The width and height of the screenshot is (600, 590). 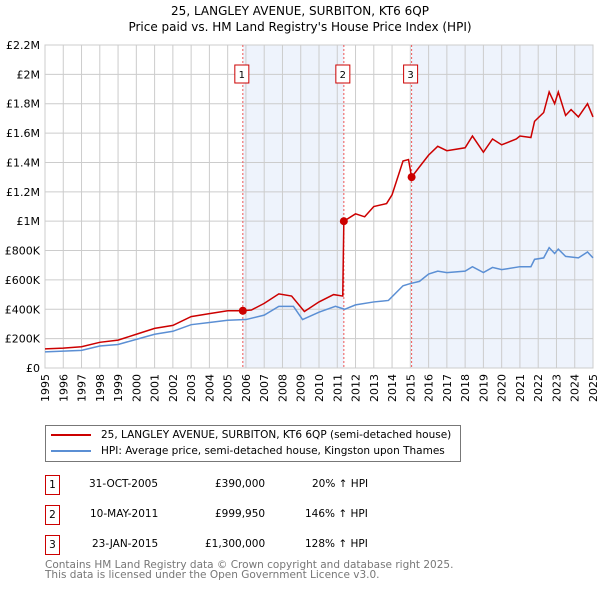 What do you see at coordinates (410, 388) in the screenshot?
I see `x-tick-label: 2015` at bounding box center [410, 388].